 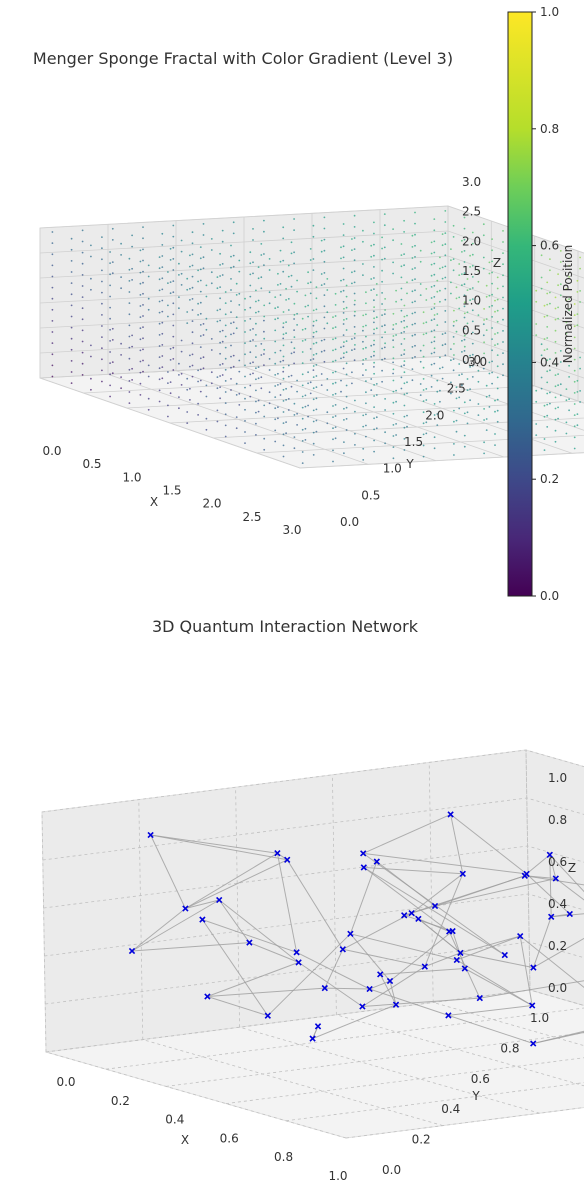 What do you see at coordinates (464, 1123) in the screenshot?
I see `gridline-x` at bounding box center [464, 1123].